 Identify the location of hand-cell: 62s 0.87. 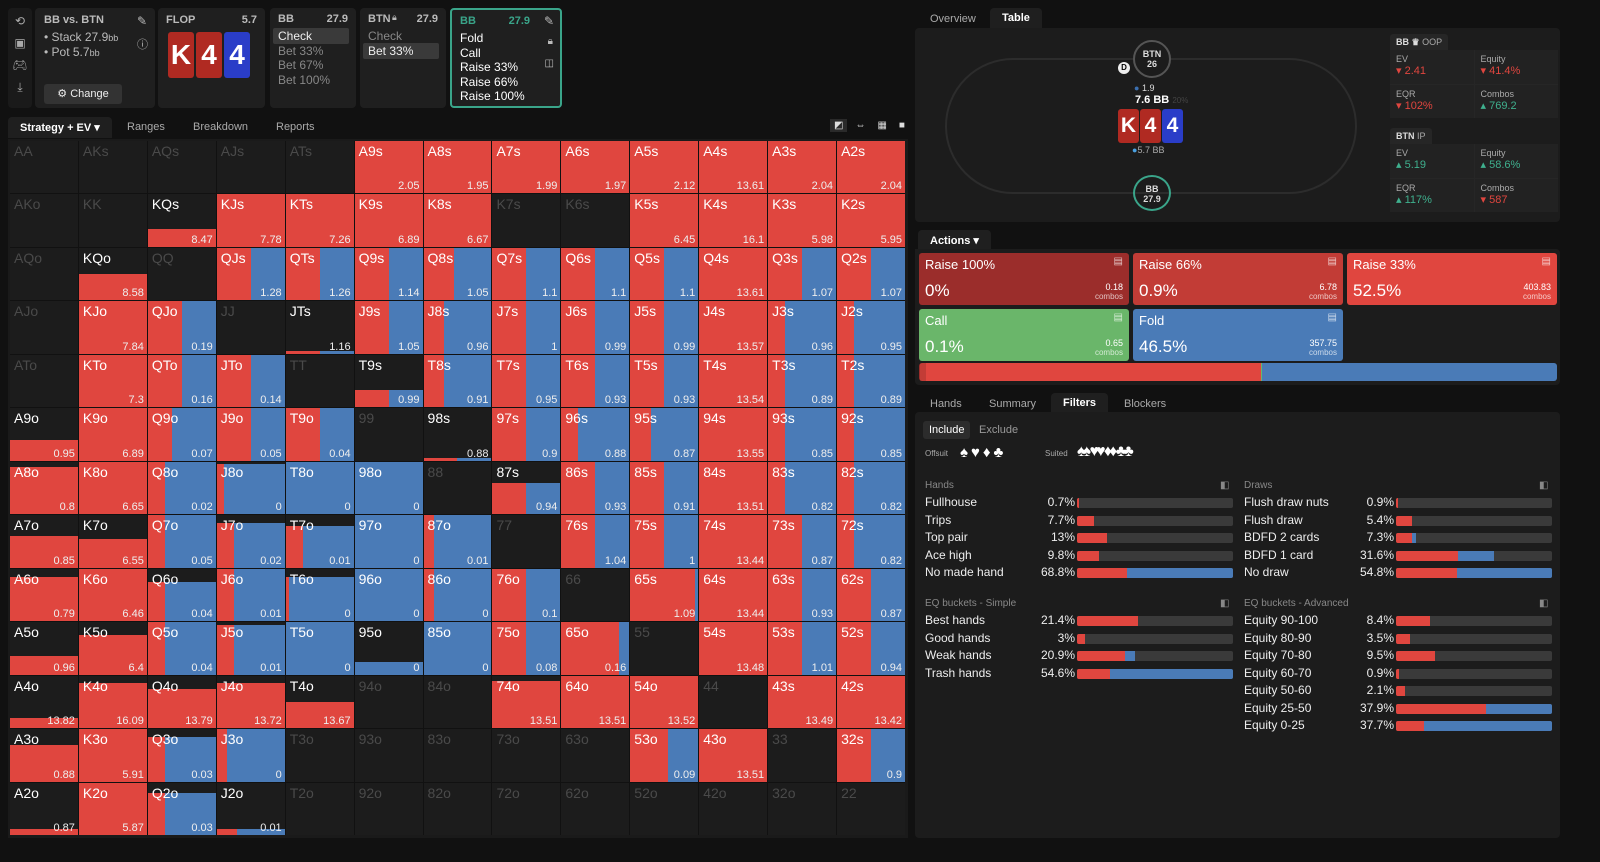
(871, 595).